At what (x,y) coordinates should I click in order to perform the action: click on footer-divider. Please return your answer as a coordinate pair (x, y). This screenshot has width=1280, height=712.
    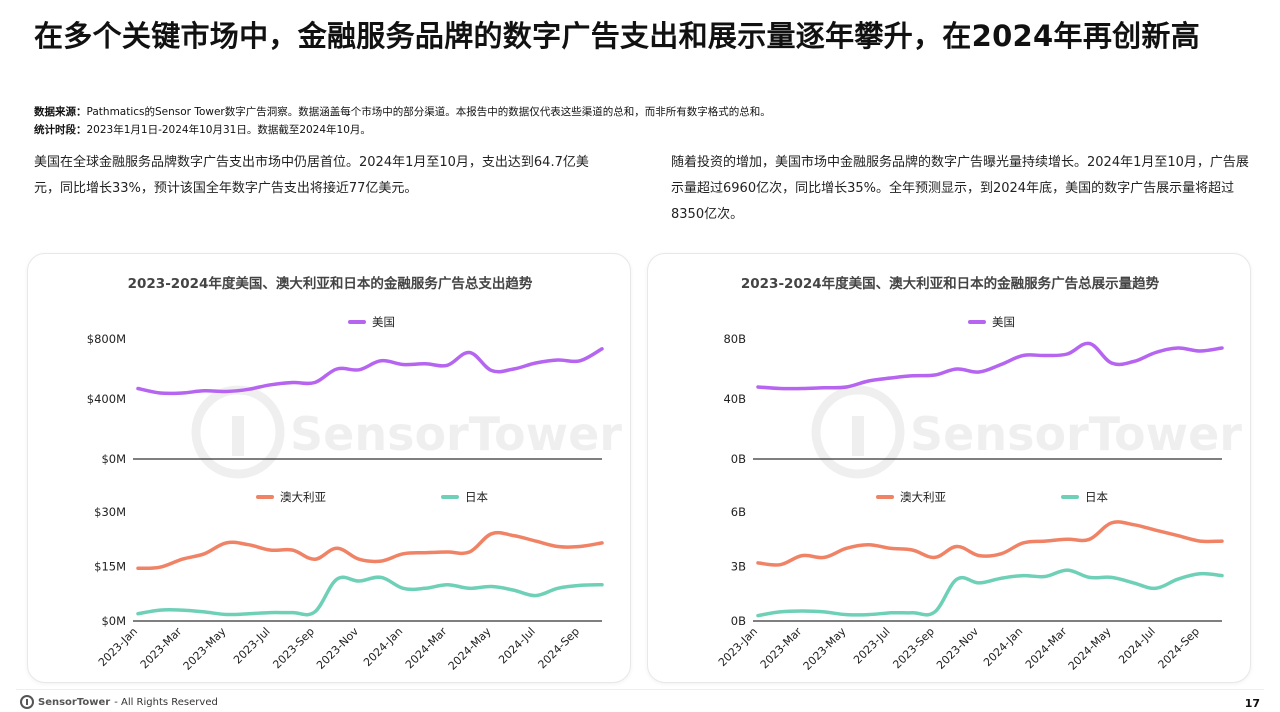
    Looking at the image, I should click on (640, 689).